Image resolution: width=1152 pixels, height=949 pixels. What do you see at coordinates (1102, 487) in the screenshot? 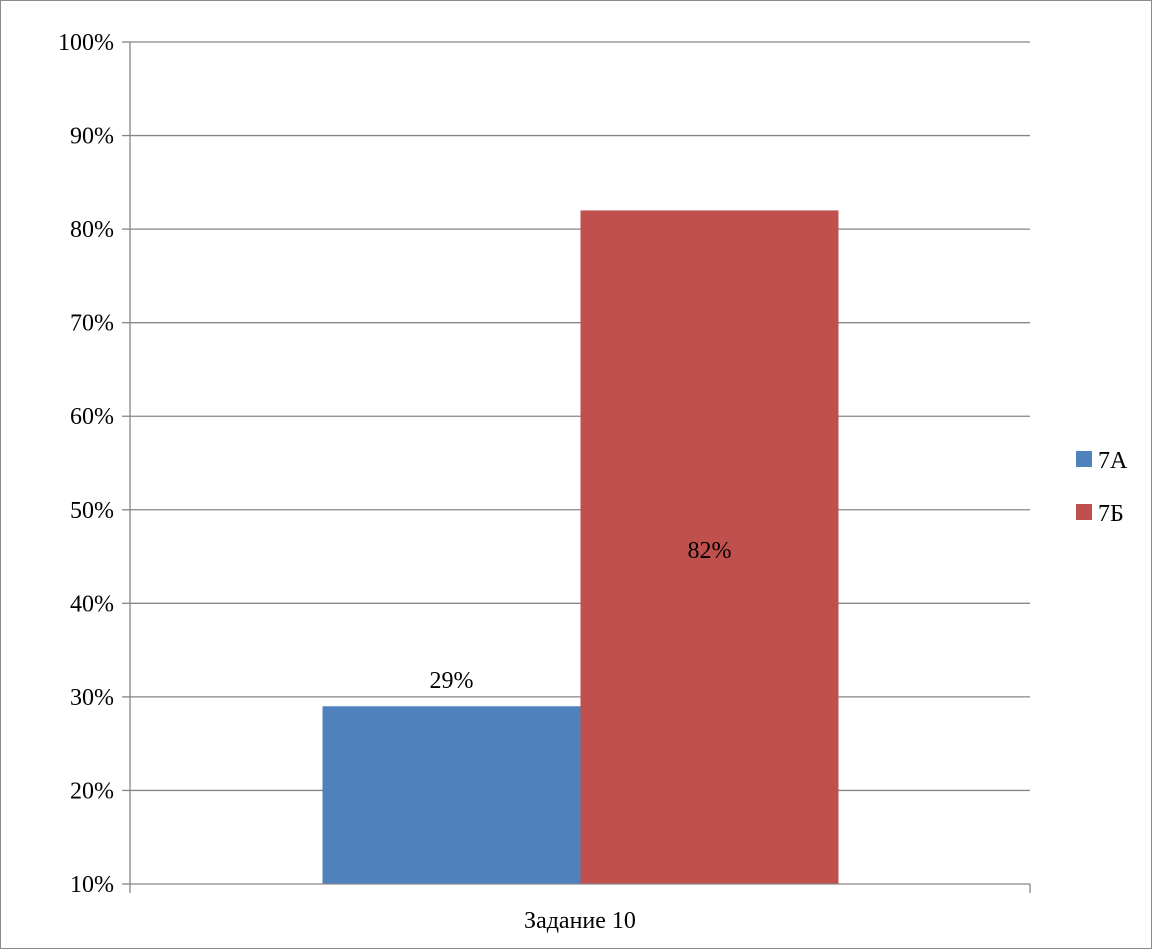
I see `legend: 7А 7Б` at bounding box center [1102, 487].